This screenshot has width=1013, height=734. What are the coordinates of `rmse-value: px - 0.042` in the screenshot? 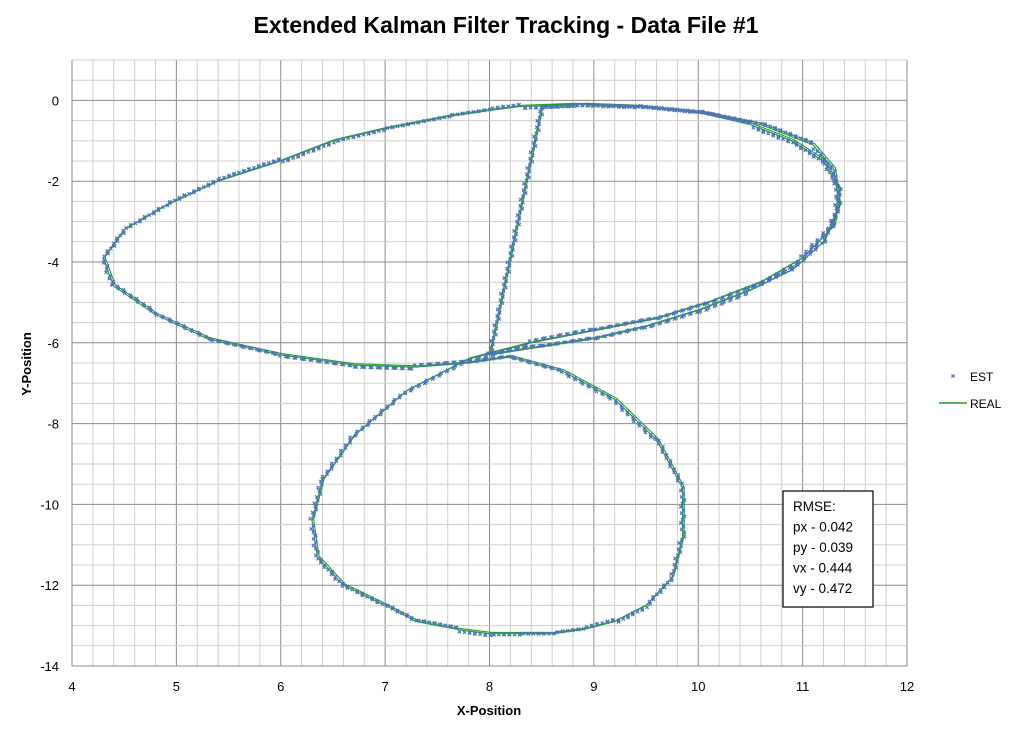 It's located at (823, 527).